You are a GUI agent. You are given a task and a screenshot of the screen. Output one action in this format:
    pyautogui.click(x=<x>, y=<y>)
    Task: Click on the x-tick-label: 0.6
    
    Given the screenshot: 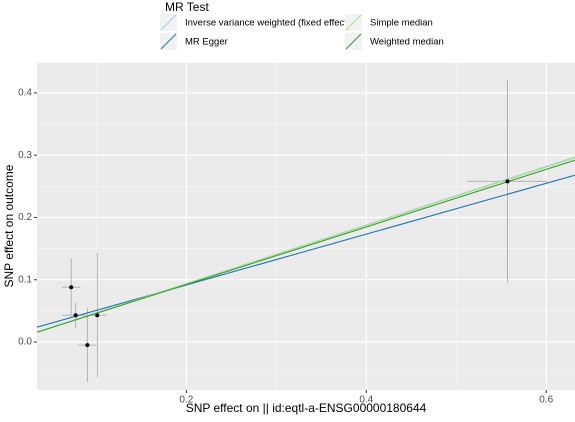 What is the action you would take?
    pyautogui.click(x=546, y=400)
    